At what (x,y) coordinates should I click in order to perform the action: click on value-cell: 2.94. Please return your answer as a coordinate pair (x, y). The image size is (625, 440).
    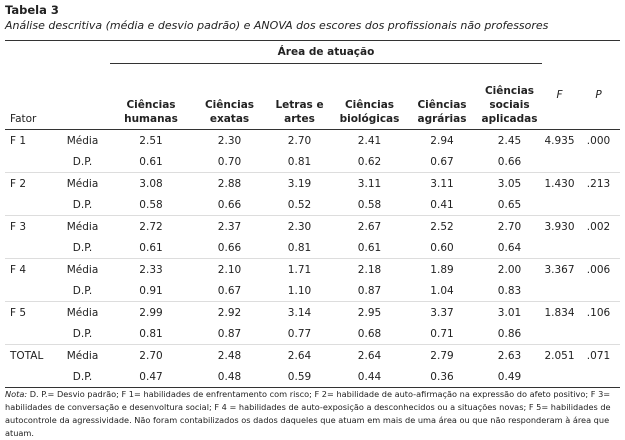
    Looking at the image, I should click on (442, 140).